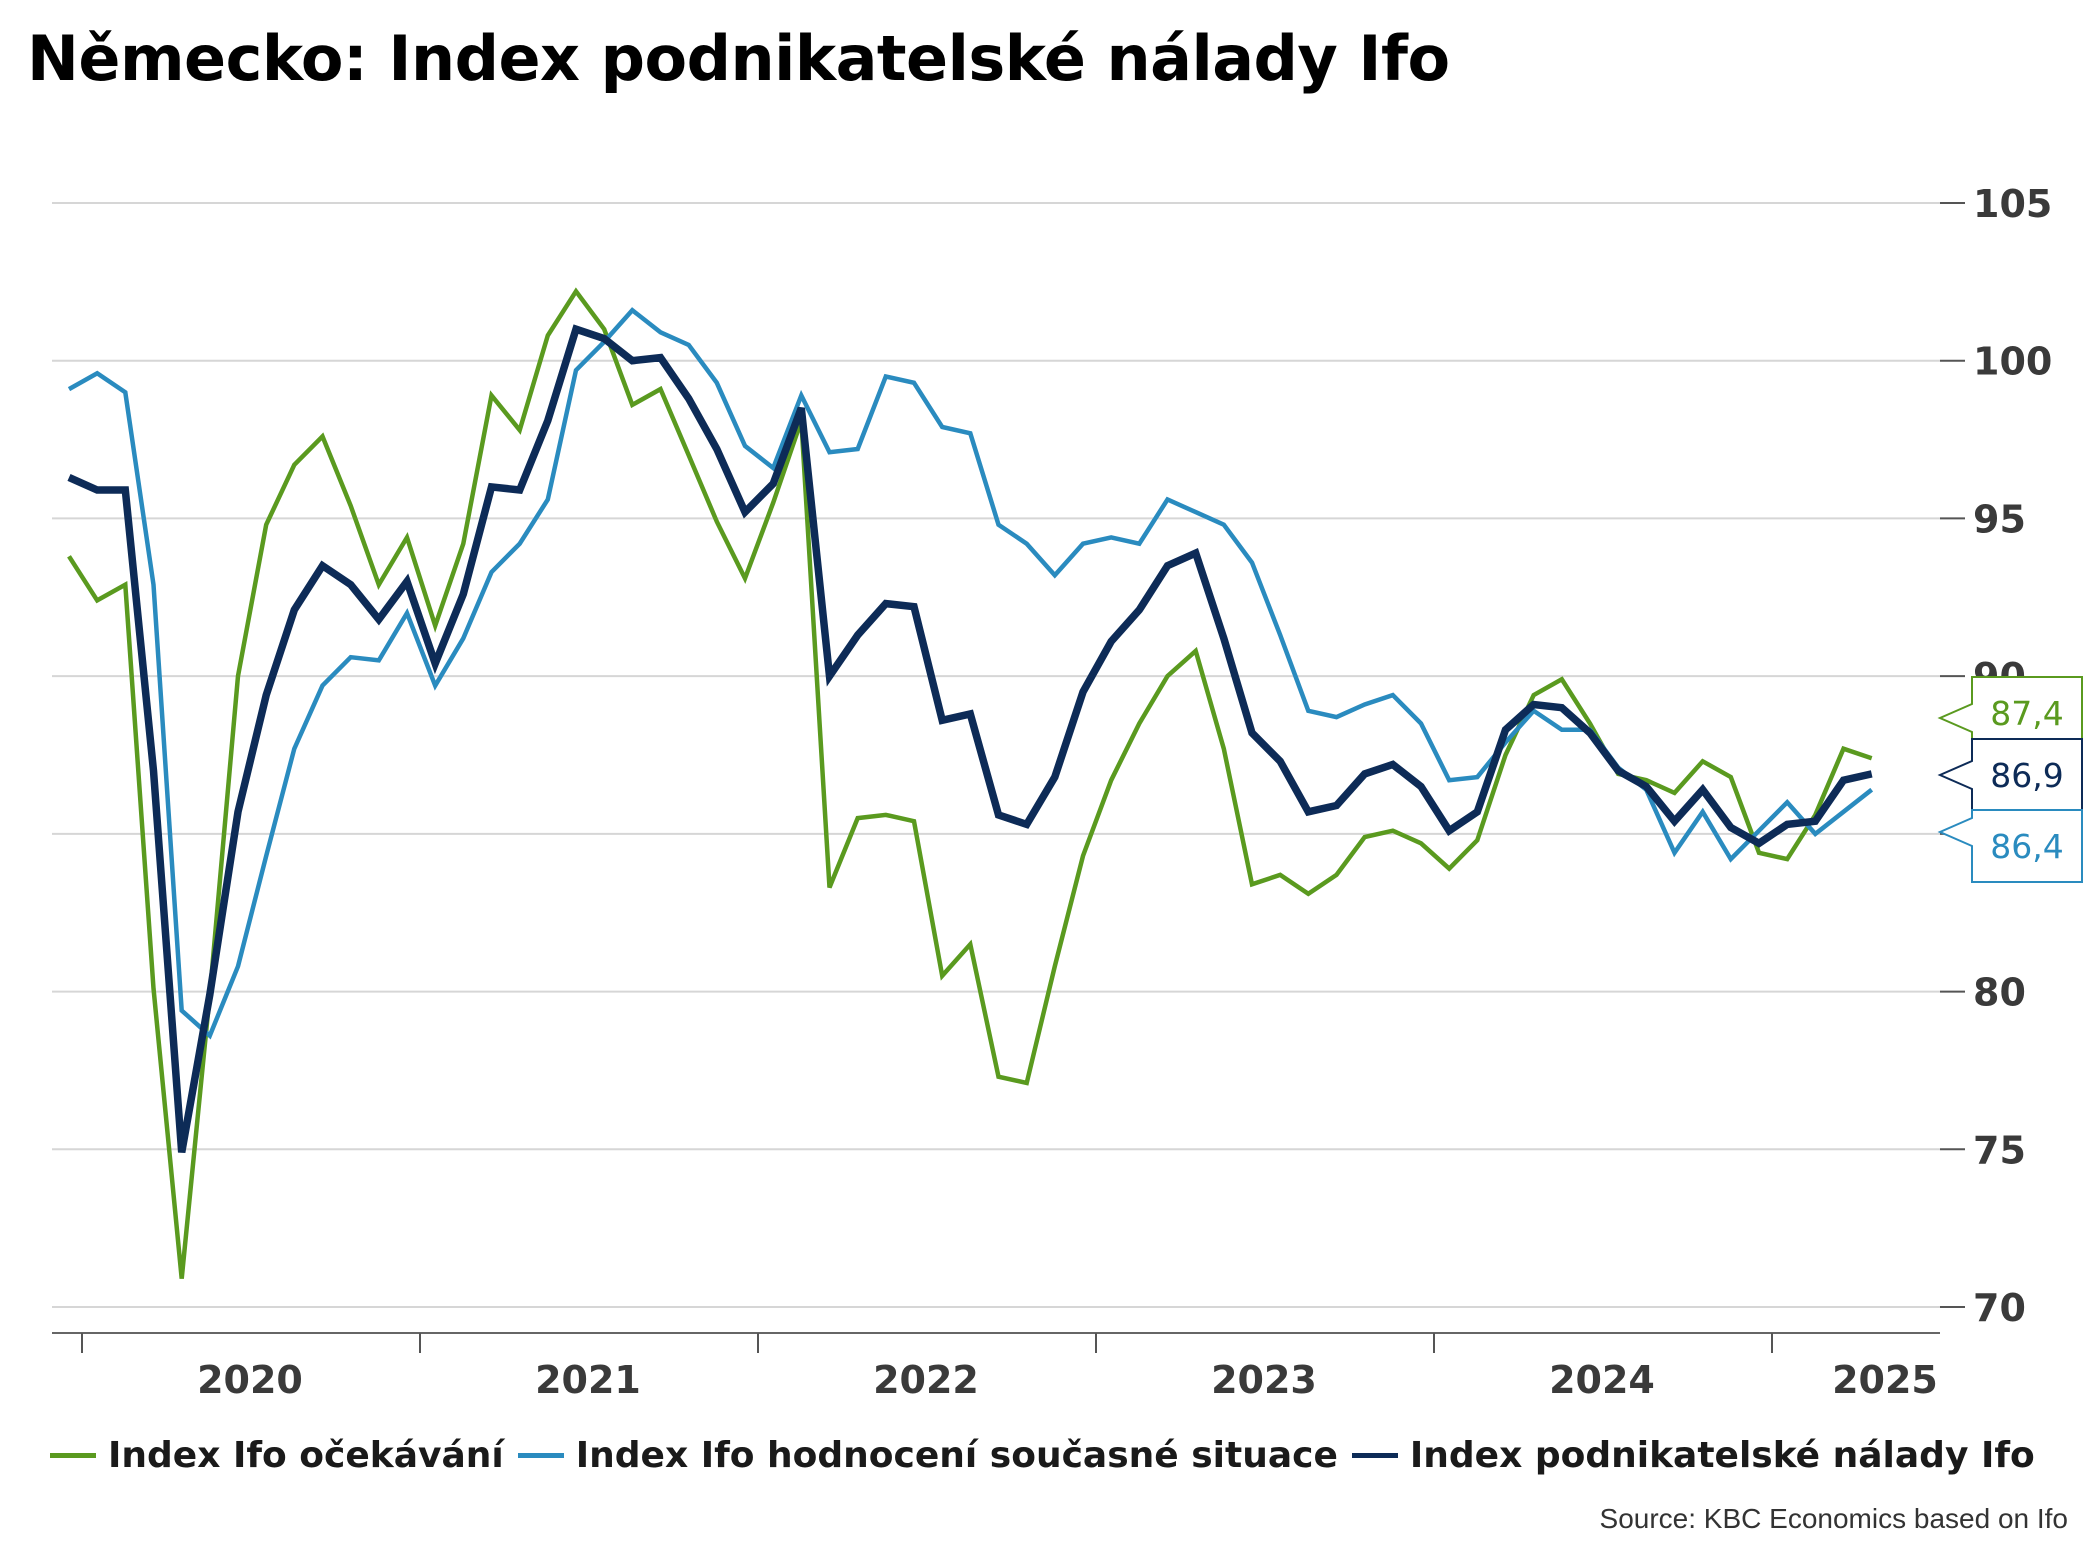  What do you see at coordinates (2026, 846) in the screenshot?
I see `callout-value-1: 86,4` at bounding box center [2026, 846].